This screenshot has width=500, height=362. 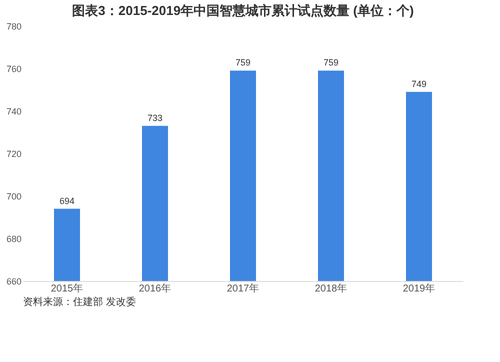 What do you see at coordinates (155, 117) in the screenshot?
I see `data-label: 733` at bounding box center [155, 117].